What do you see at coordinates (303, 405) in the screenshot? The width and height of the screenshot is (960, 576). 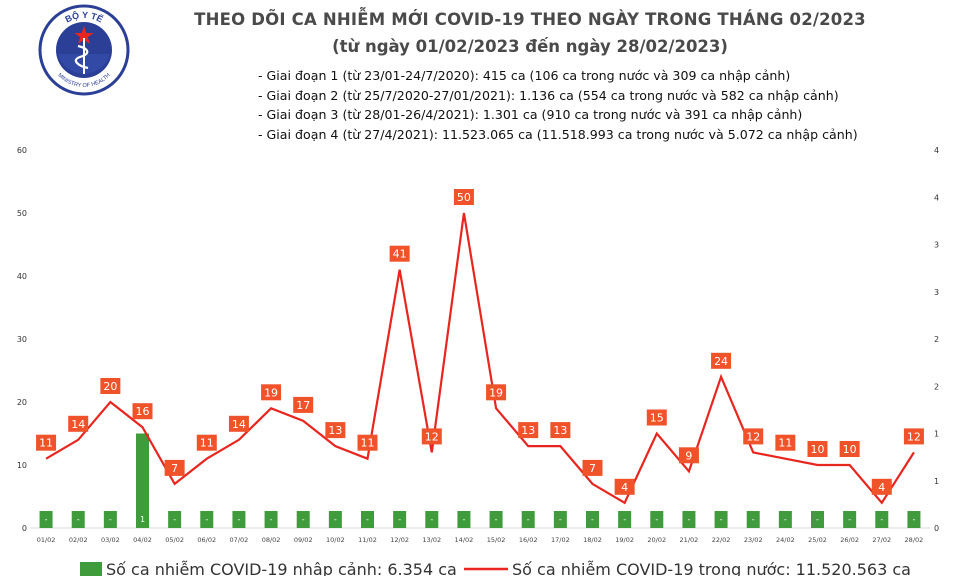 I see `point-label-value: 17` at bounding box center [303, 405].